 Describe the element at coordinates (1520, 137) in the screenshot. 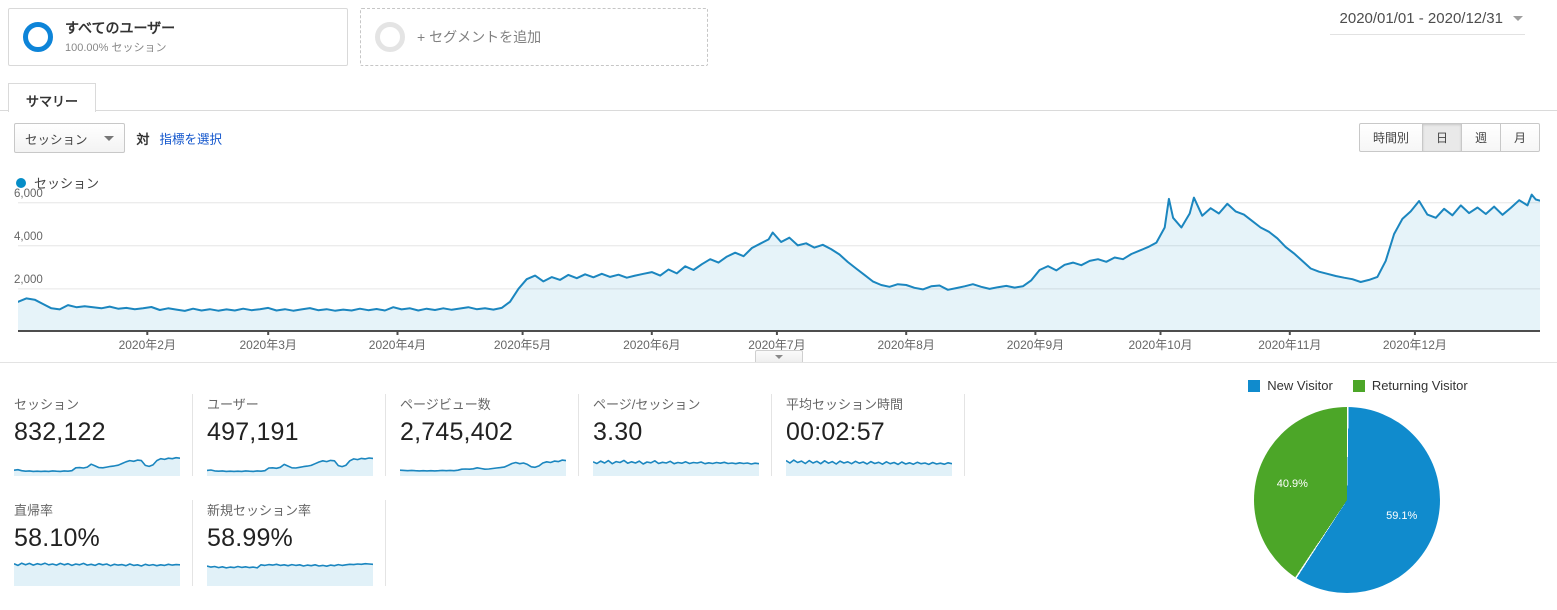

I see `granularity-month-button: 月` at that location.